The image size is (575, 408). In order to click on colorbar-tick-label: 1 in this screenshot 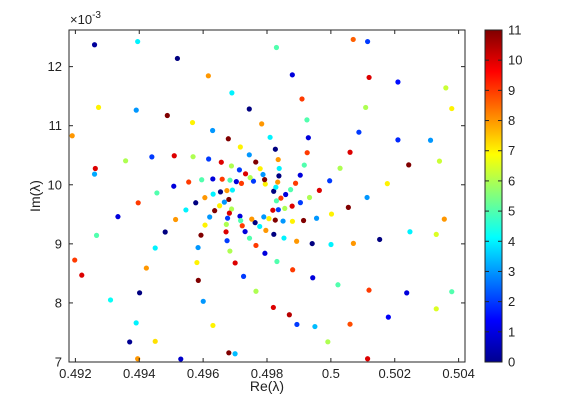, I will do `click(511, 331)`.